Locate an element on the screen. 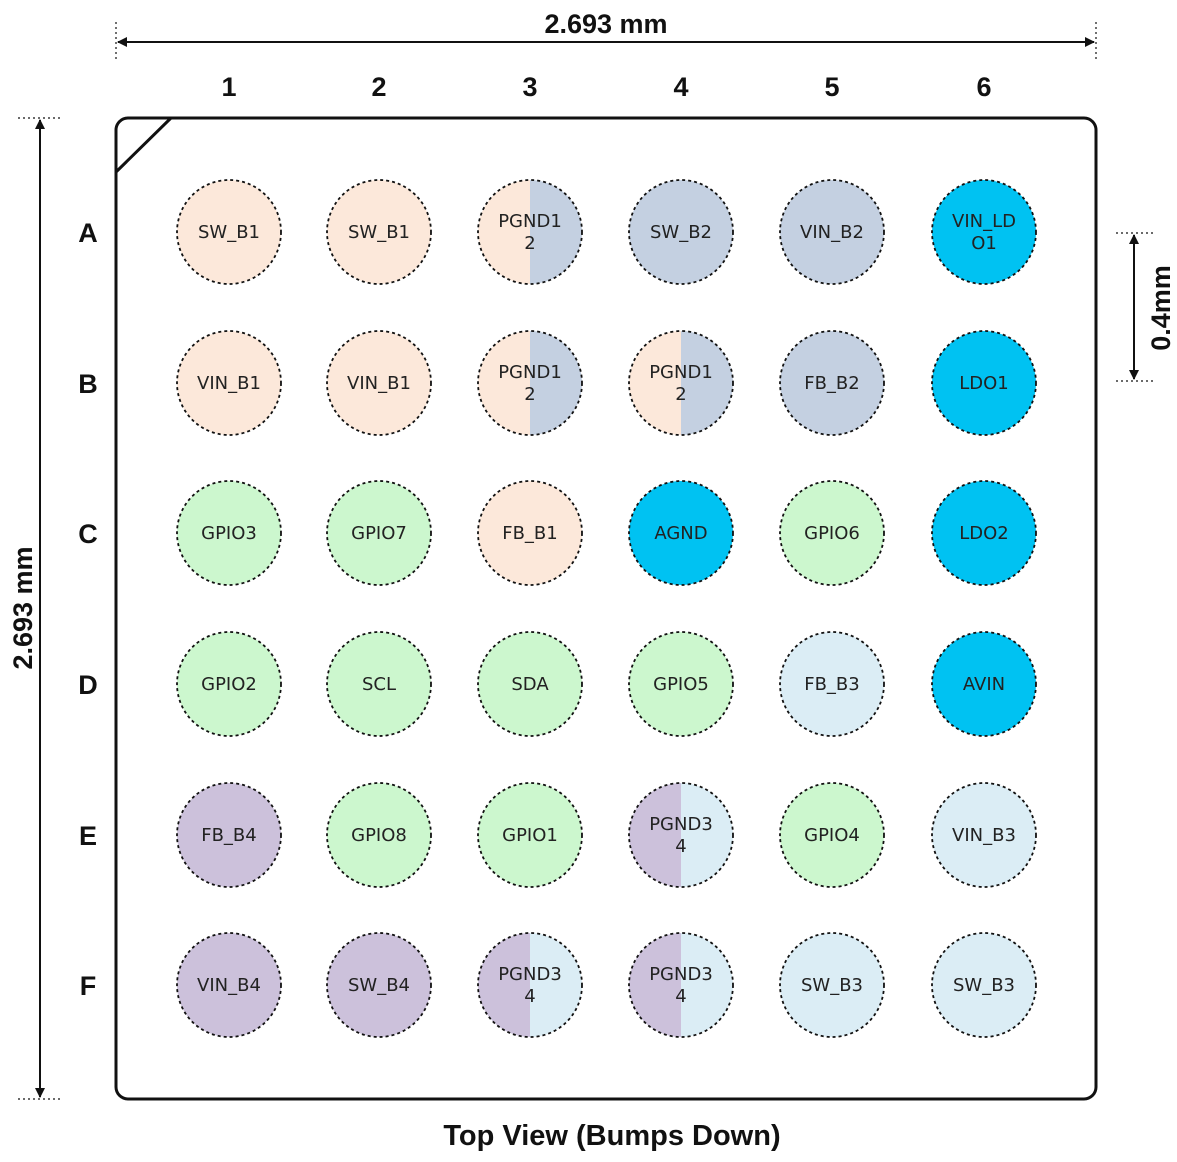 Image resolution: width=1177 pixels, height=1162 pixels. height-label: 2.693 mm is located at coordinates (23, 607).